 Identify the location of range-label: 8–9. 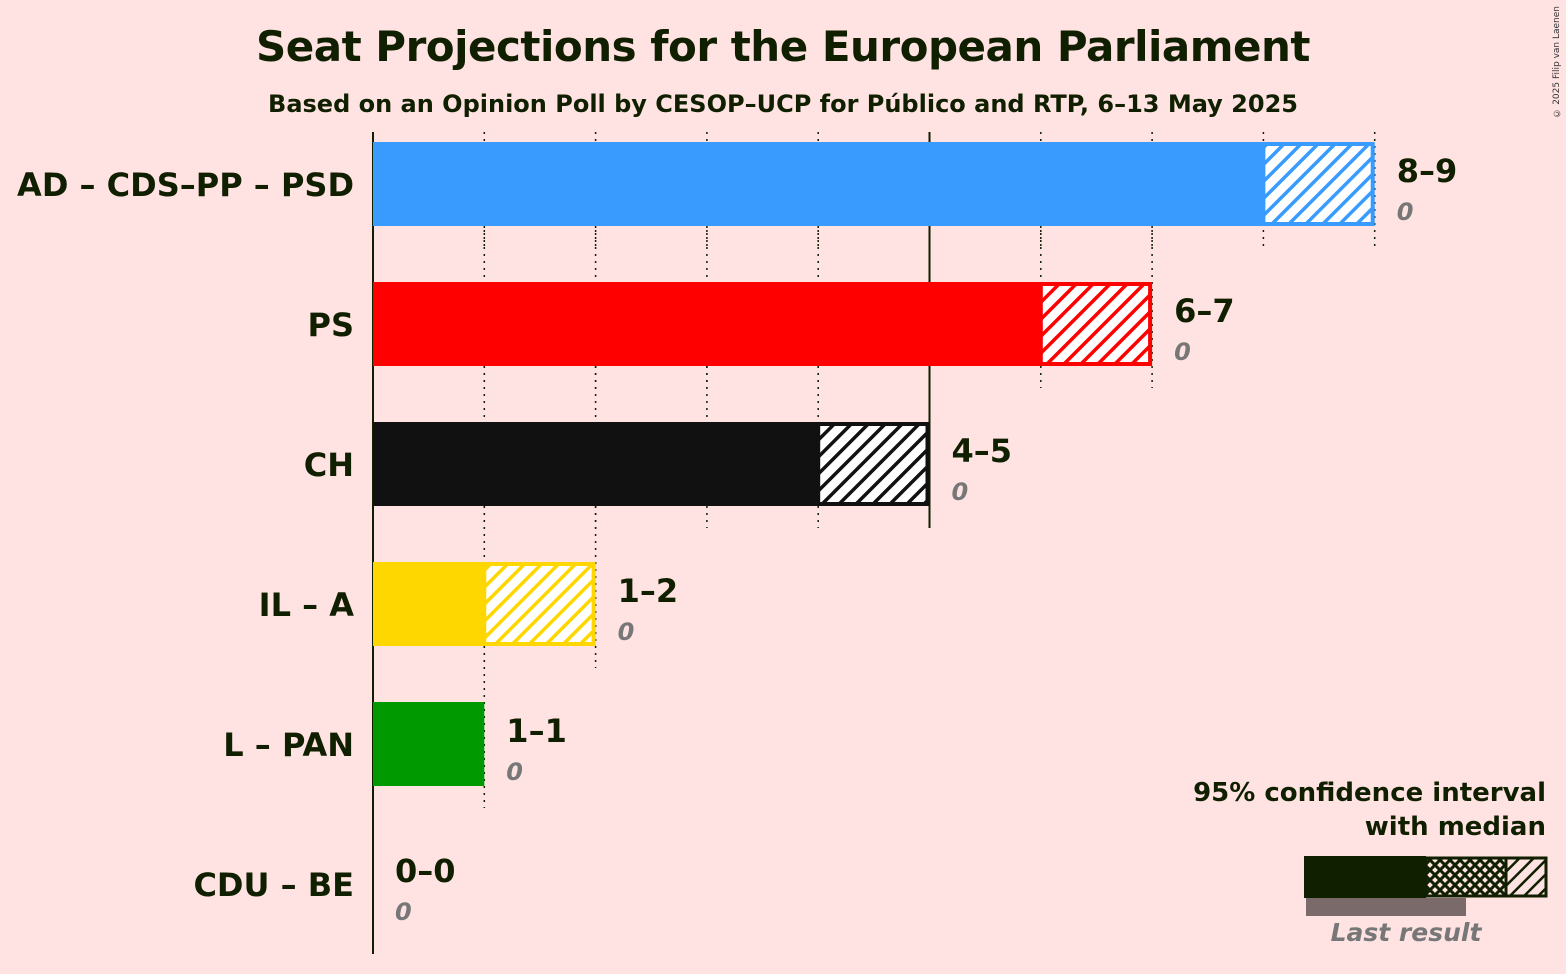
(1427, 171).